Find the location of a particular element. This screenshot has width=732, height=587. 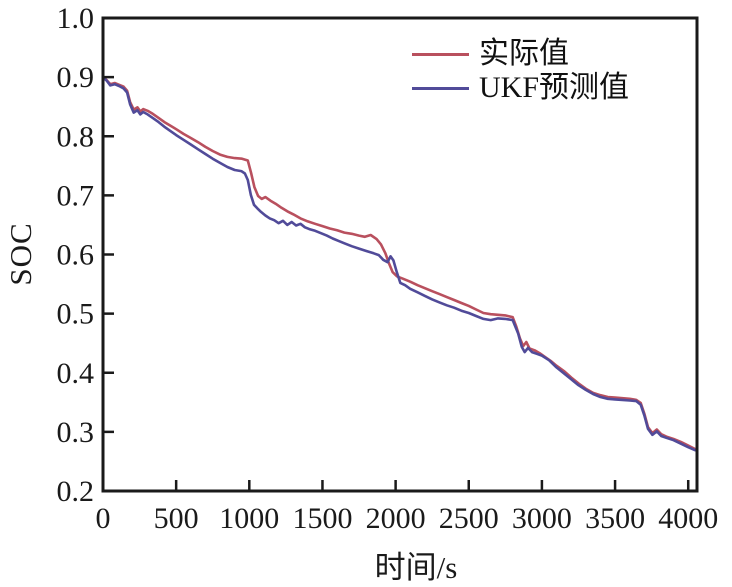

legend-item-actual: 实际值 is located at coordinates (520, 54).